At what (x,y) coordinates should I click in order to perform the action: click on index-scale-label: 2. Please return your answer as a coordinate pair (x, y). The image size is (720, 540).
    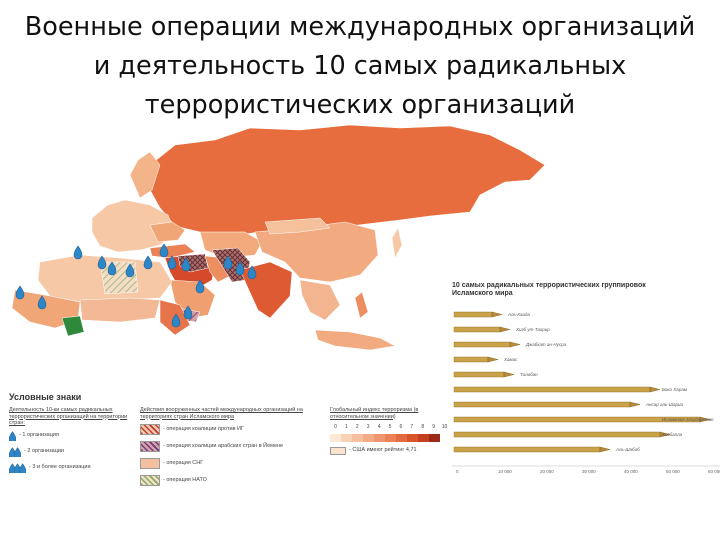
    Looking at the image, I should click on (357, 427).